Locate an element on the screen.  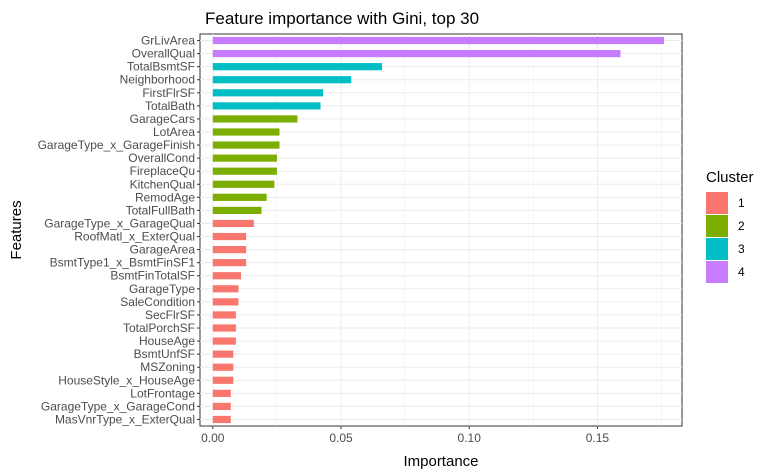
y-tick-label: HouseStyle_x_HouseAge is located at coordinates (126, 380).